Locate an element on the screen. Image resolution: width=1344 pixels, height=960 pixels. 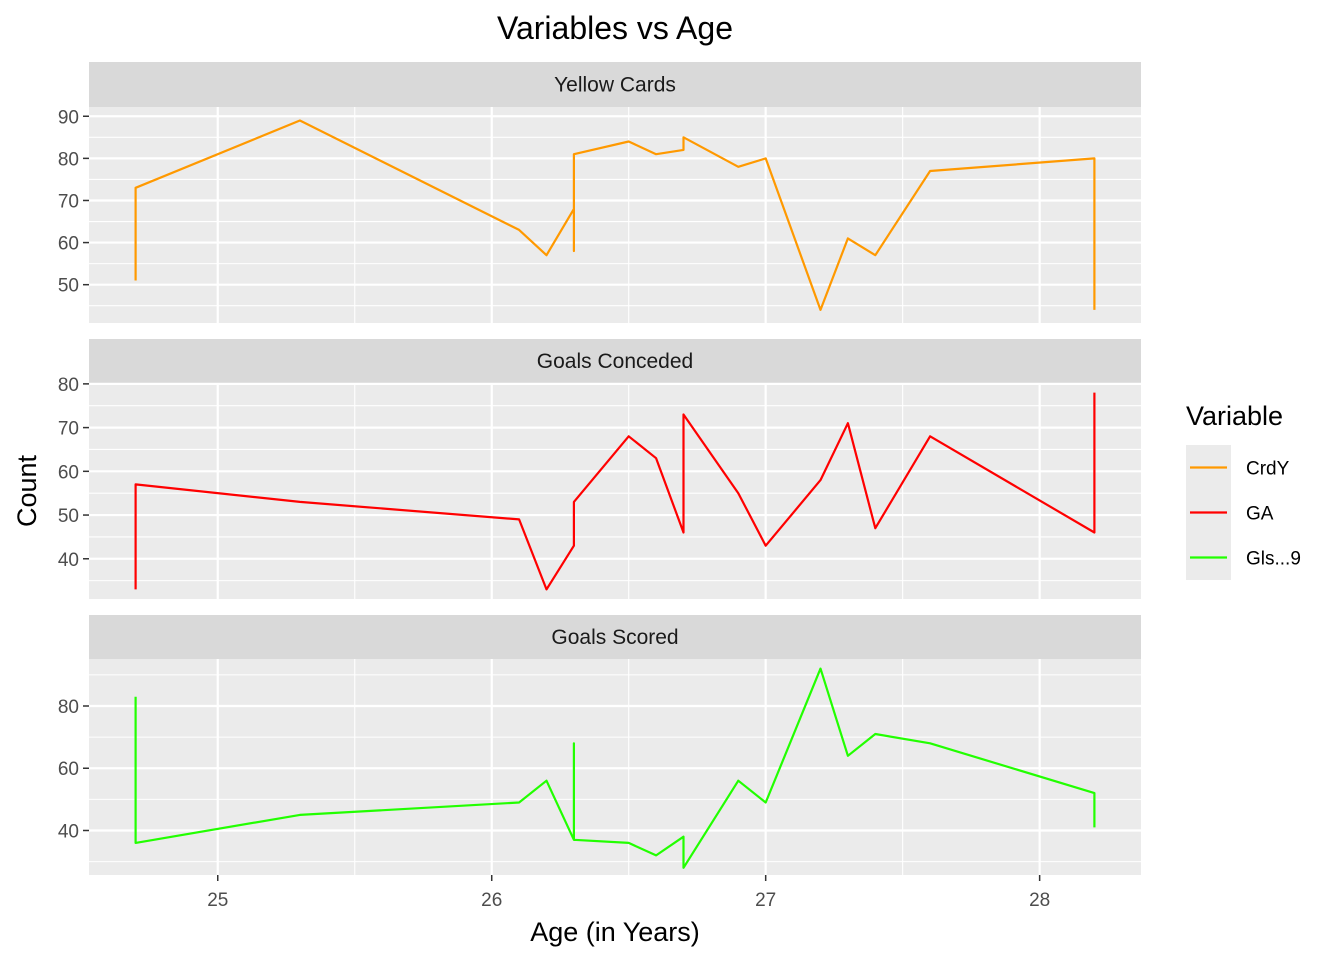
legend-label: GA is located at coordinates (1260, 514).